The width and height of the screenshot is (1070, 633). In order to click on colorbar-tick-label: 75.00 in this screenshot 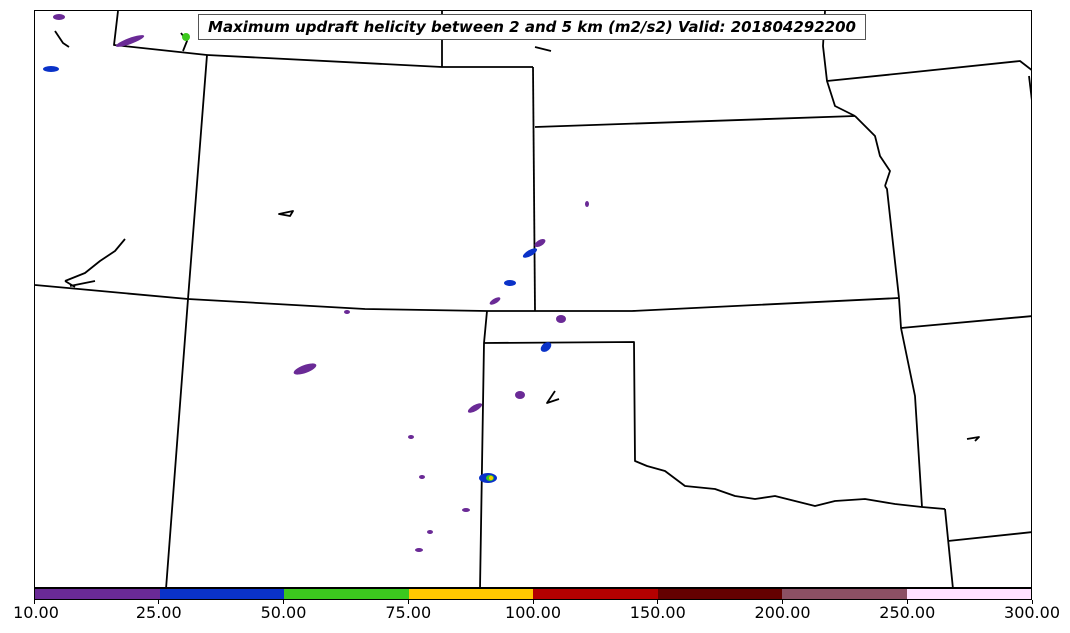, I will do `click(408, 612)`.